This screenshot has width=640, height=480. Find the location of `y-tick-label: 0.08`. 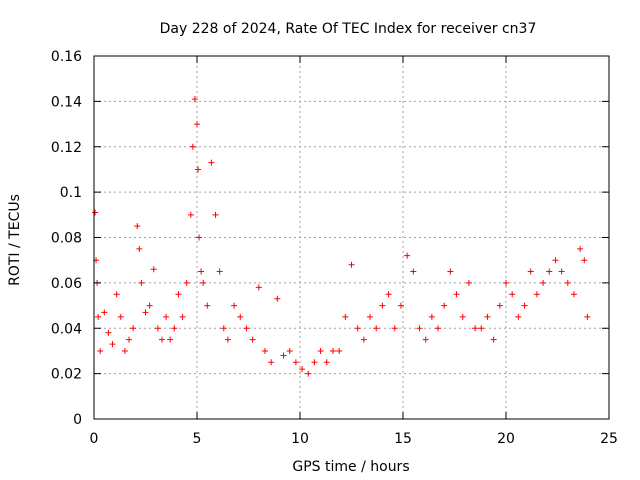

y-tick-label: 0.08 is located at coordinates (66, 239).